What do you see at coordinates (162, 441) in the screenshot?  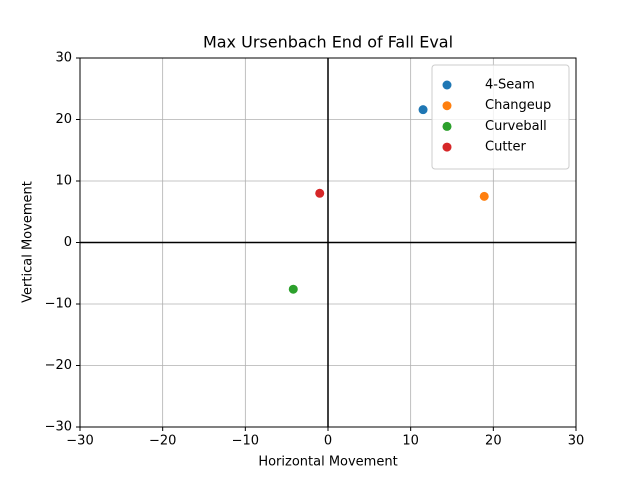 I see `x-tick-label: −20` at bounding box center [162, 441].